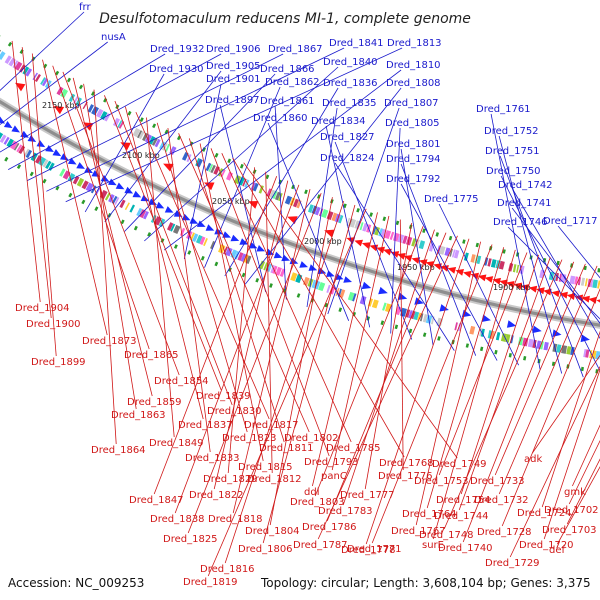  Describe the element at coordinates (513, 171) in the screenshot. I see `forward-gene-label: Dred_1750` at that location.